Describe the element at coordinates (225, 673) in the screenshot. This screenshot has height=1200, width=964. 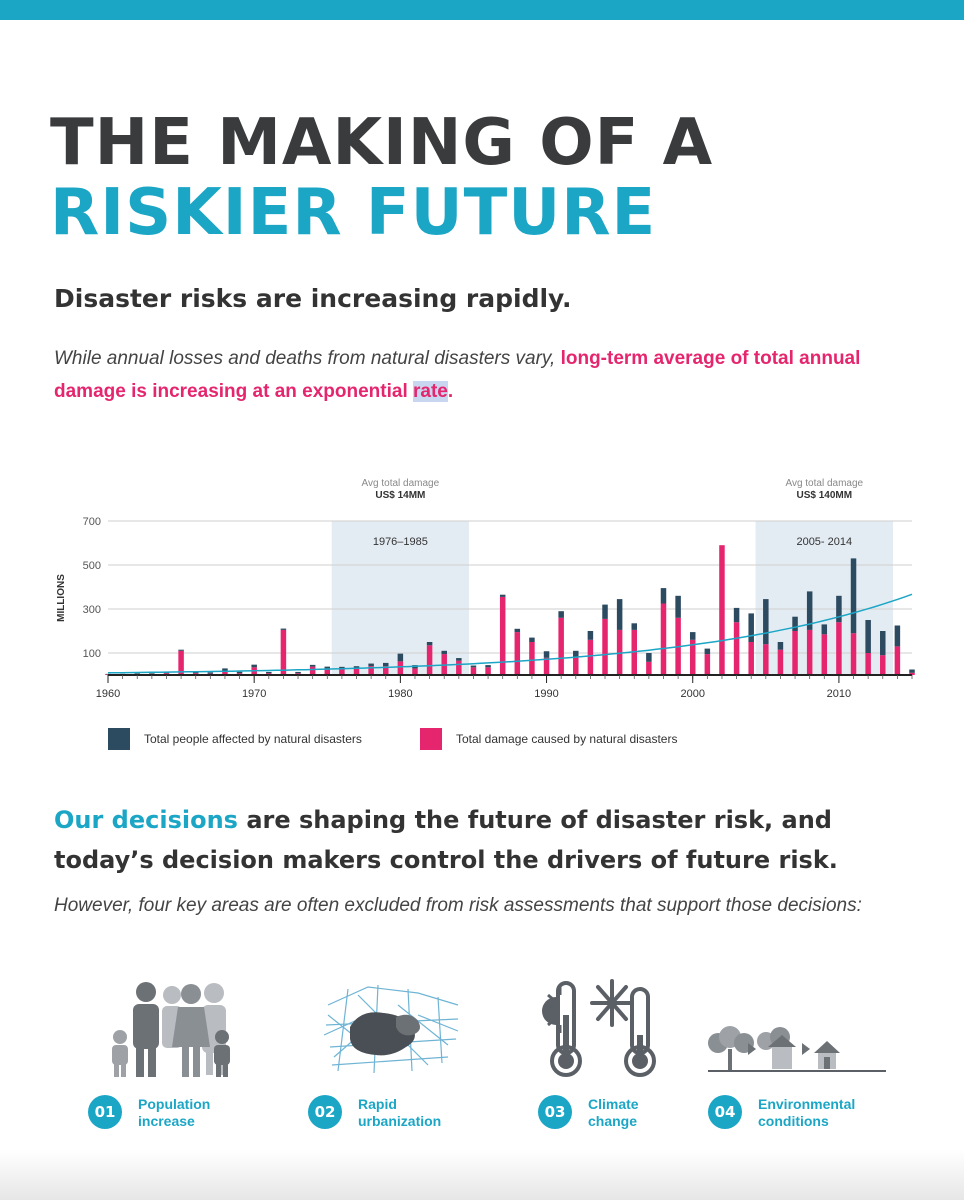
I see `bar-damage-1968` at that location.